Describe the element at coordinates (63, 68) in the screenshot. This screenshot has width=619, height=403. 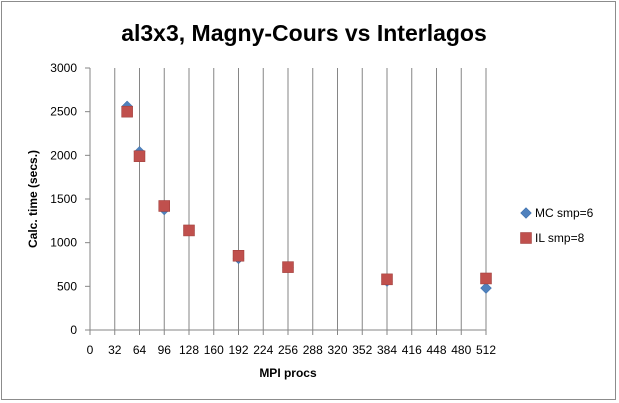
I see `y-tick-label: 3000` at that location.